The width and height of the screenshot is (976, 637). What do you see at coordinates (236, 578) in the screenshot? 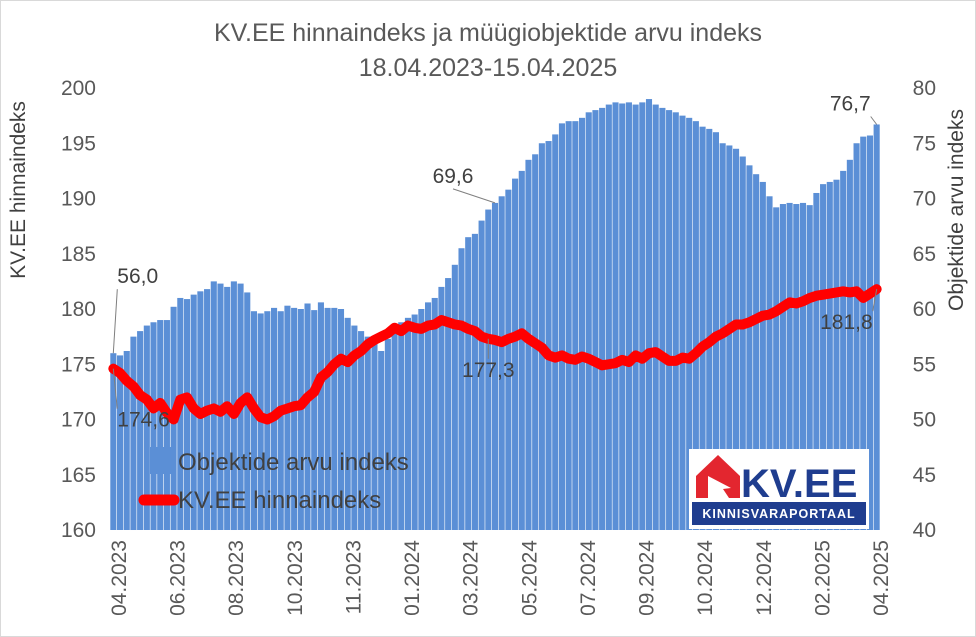
I see `x-tick-label: 08.2023` at bounding box center [236, 578].